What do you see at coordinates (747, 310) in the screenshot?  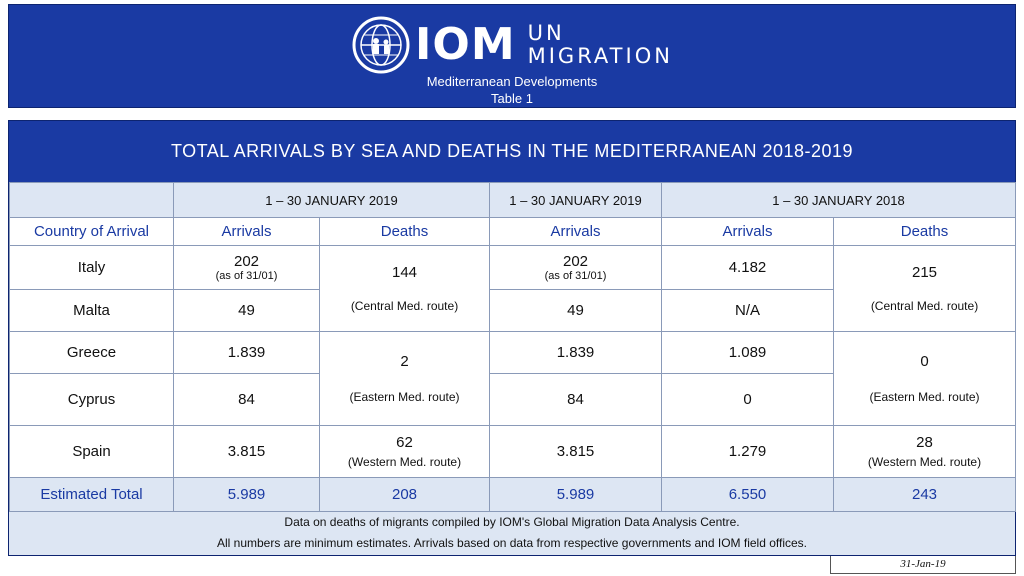 I see `arrivals-cell: N/A` at bounding box center [747, 310].